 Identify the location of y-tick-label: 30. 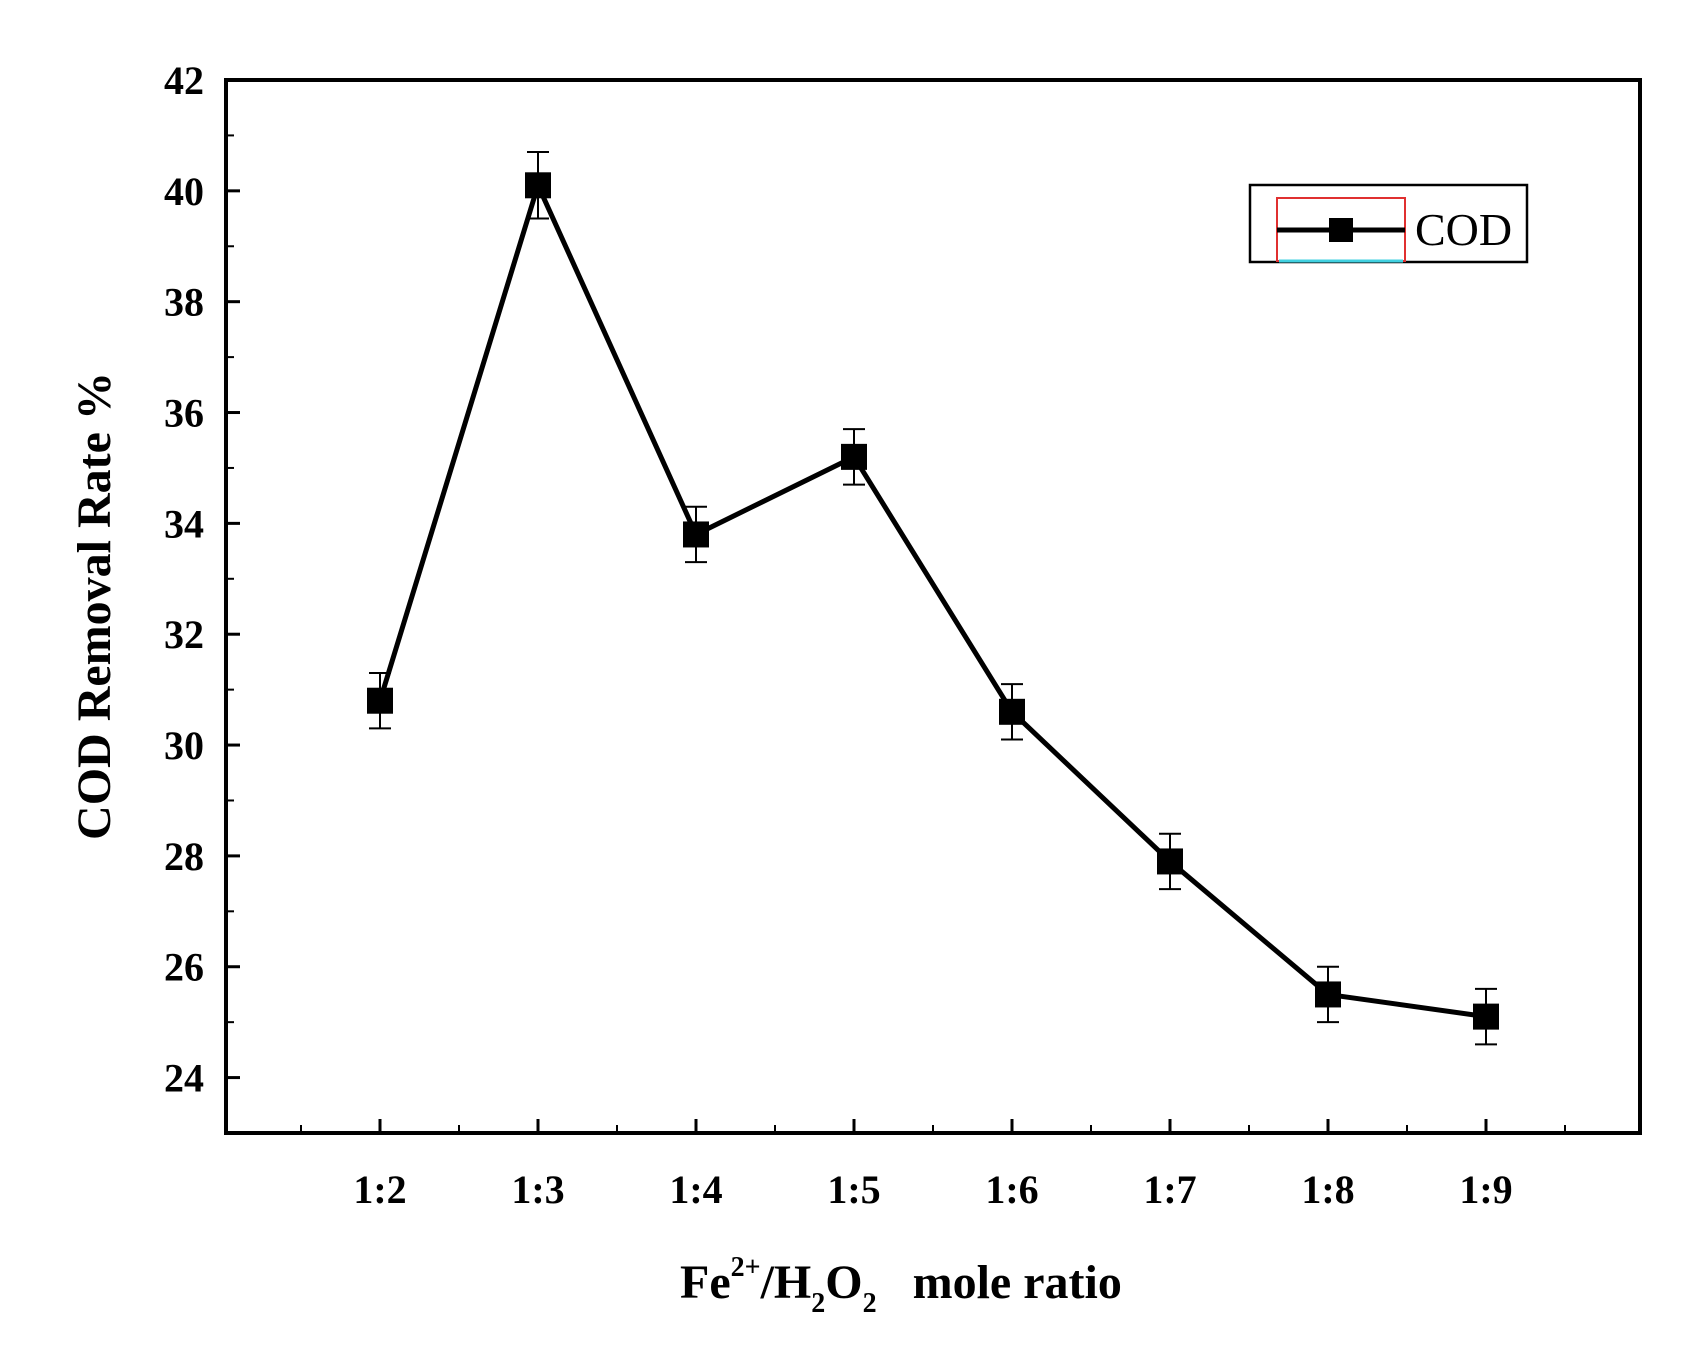
(184, 745).